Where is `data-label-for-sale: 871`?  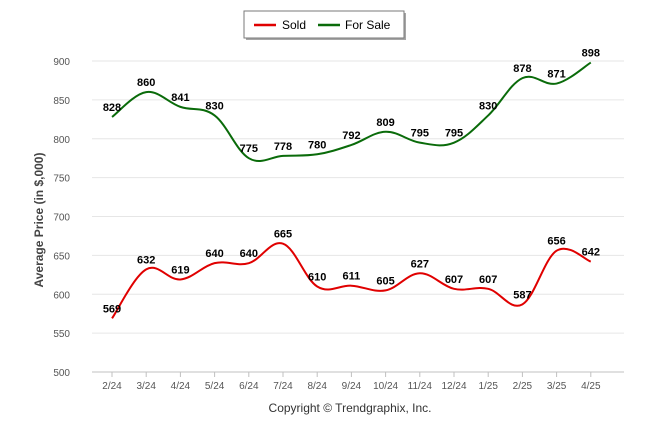
data-label-for-sale: 871 is located at coordinates (556, 75).